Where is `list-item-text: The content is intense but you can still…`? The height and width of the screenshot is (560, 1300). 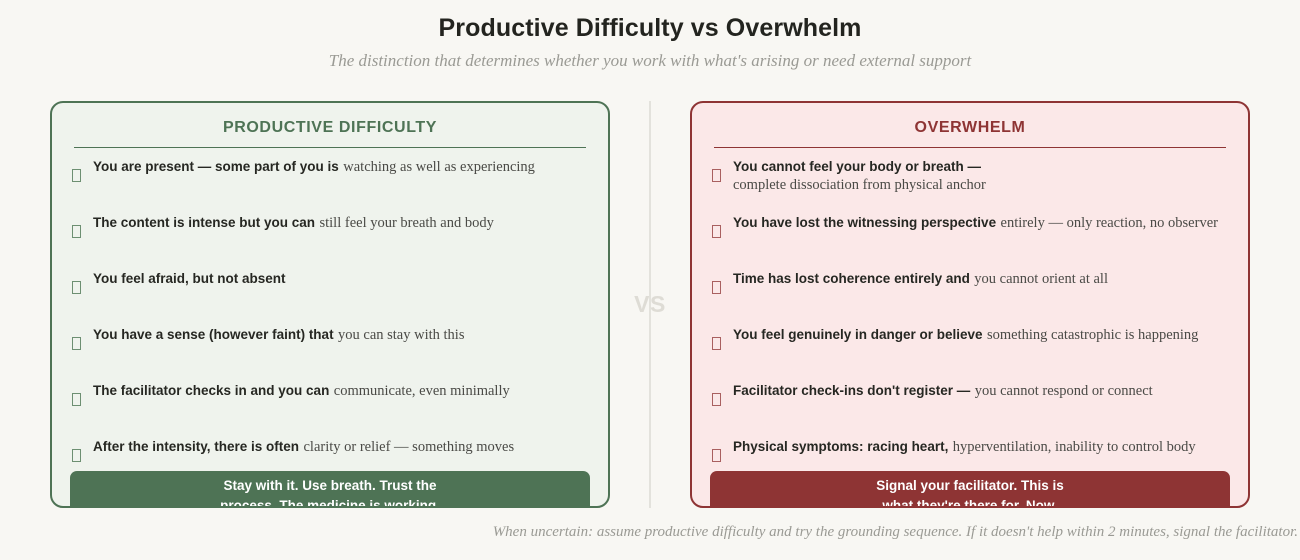
list-item-text: The content is intense but you can still… is located at coordinates (341, 222).